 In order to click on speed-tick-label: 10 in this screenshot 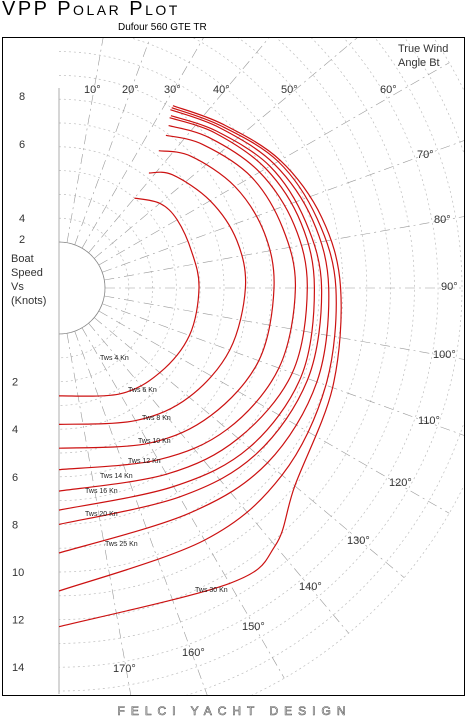, I will do `click(18, 573)`.